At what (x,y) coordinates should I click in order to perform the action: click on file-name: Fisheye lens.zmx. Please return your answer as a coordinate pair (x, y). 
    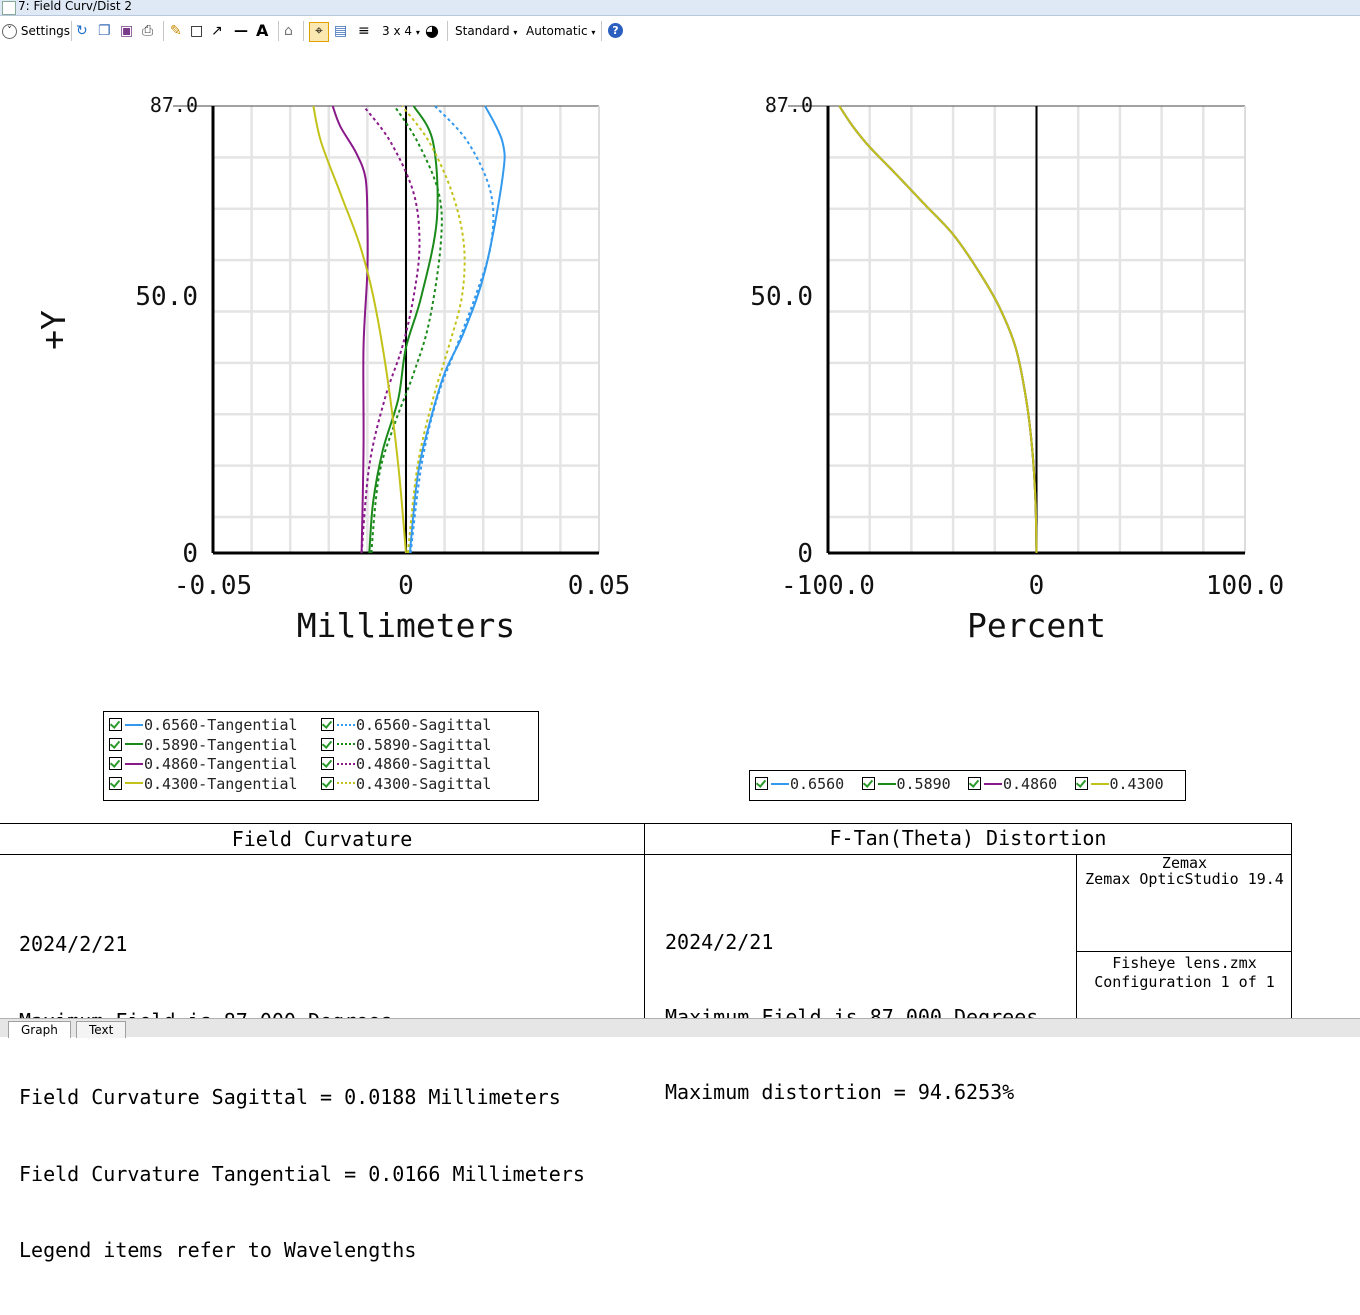
    Looking at the image, I should click on (1184, 963).